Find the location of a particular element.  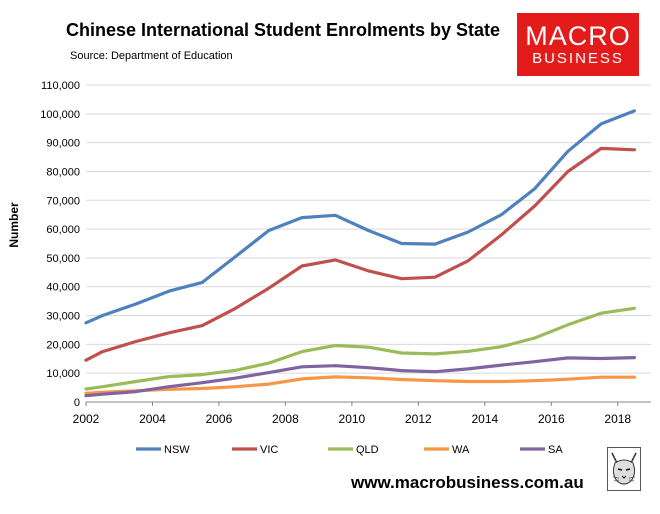

x-tick-label: 2006 is located at coordinates (219, 419).